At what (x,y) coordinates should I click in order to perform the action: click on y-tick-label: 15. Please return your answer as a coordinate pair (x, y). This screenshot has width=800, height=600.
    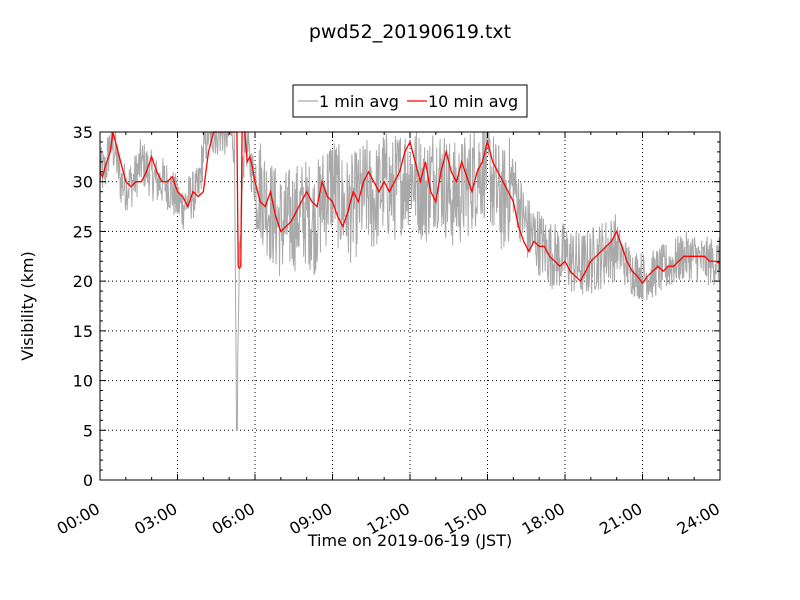
    Looking at the image, I should click on (83, 331).